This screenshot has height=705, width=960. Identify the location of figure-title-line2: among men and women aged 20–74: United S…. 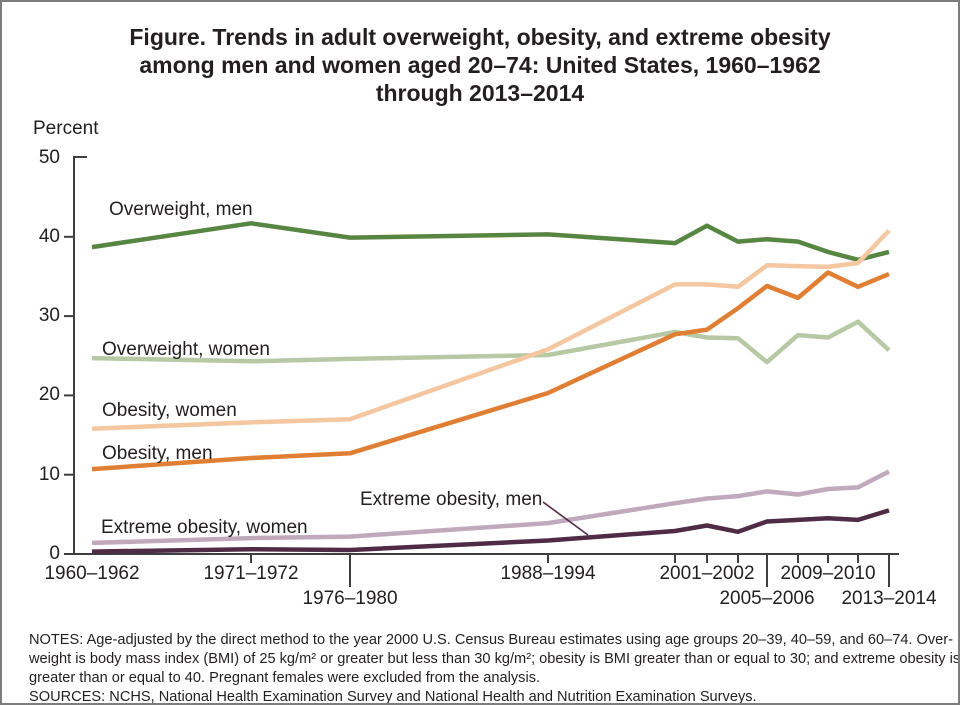
(480, 65).